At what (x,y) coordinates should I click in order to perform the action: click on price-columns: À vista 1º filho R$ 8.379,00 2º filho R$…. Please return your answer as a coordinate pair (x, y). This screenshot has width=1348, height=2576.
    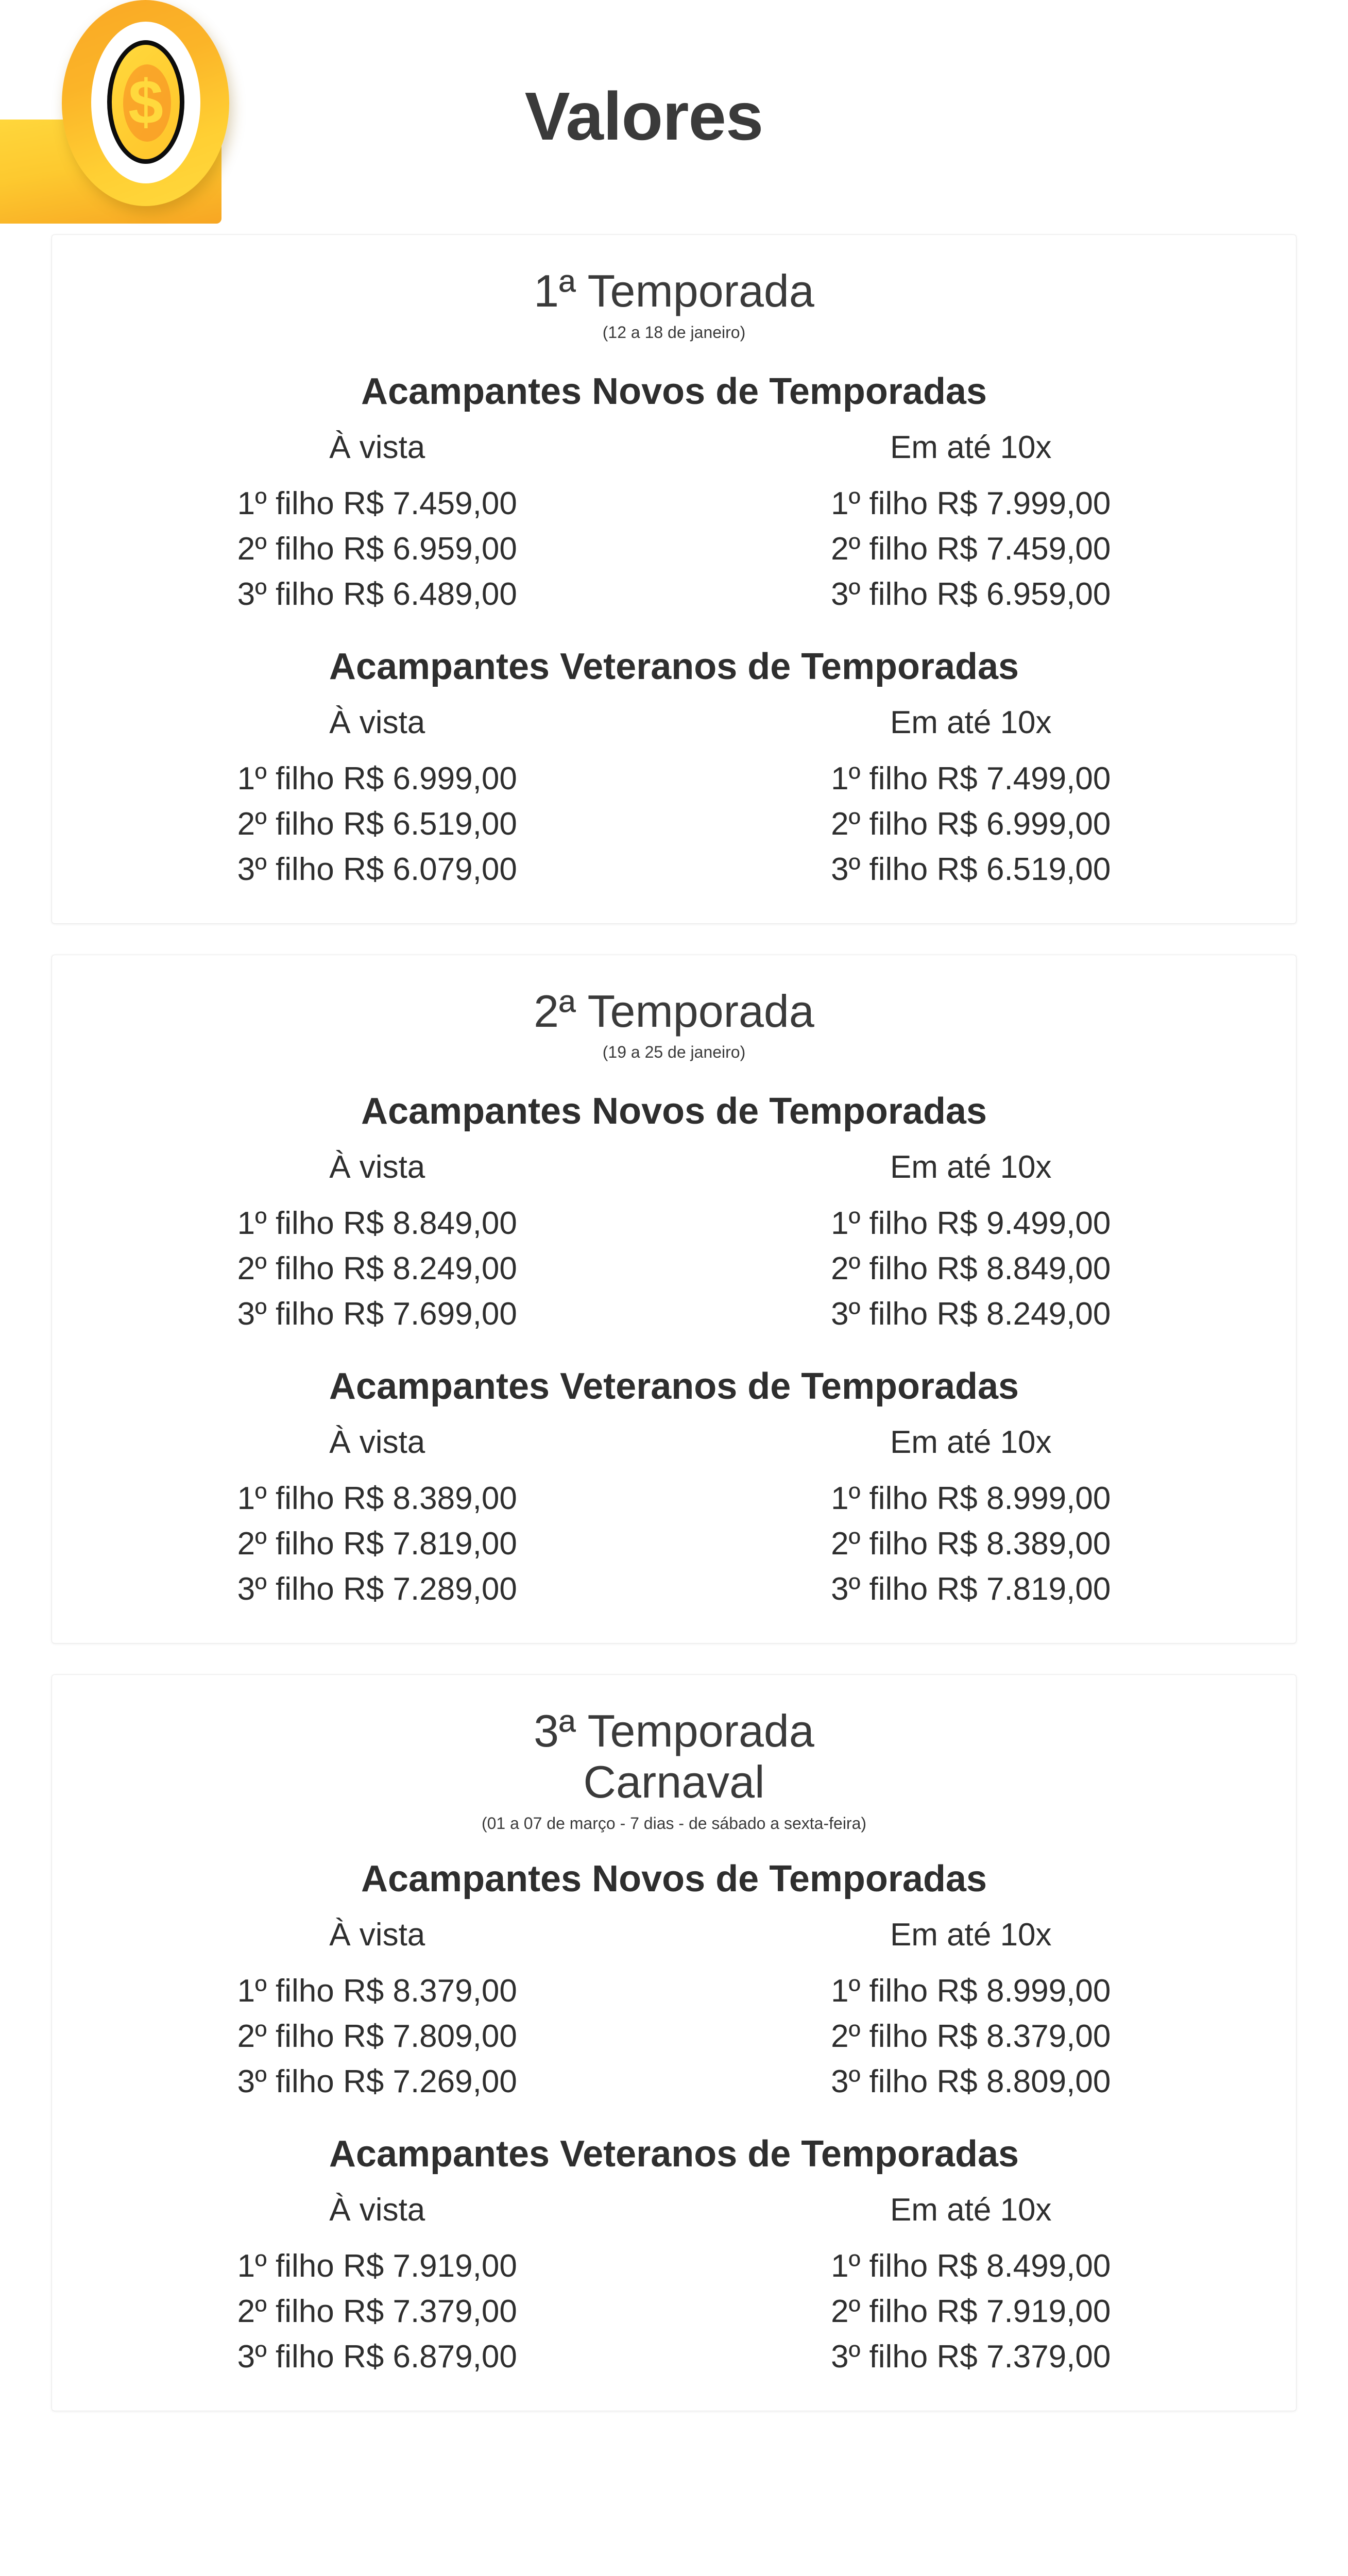
    Looking at the image, I should click on (674, 2011).